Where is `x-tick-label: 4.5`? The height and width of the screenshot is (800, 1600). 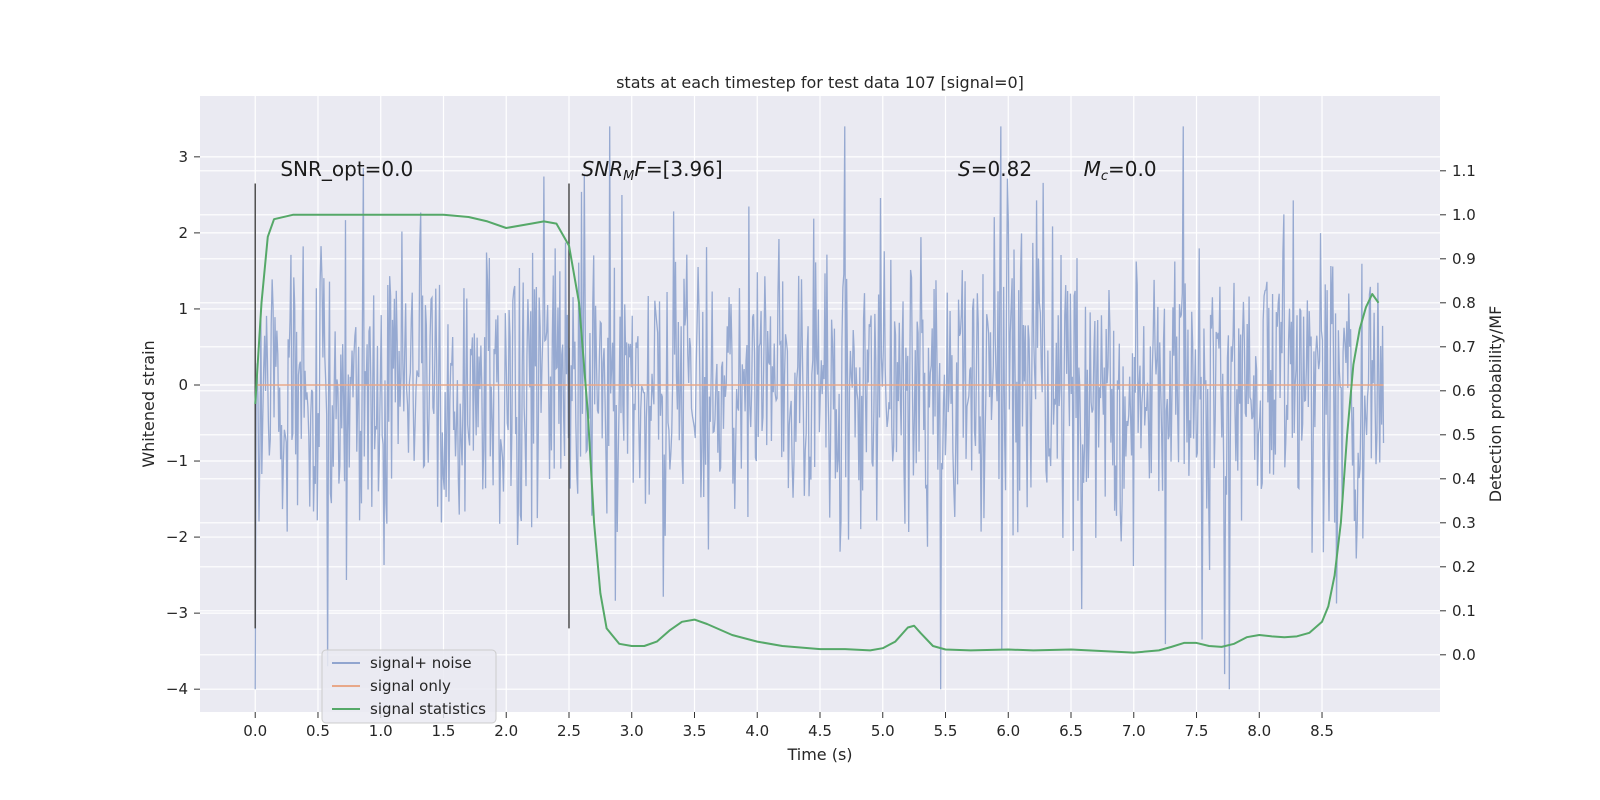
x-tick-label: 4.5 is located at coordinates (820, 731).